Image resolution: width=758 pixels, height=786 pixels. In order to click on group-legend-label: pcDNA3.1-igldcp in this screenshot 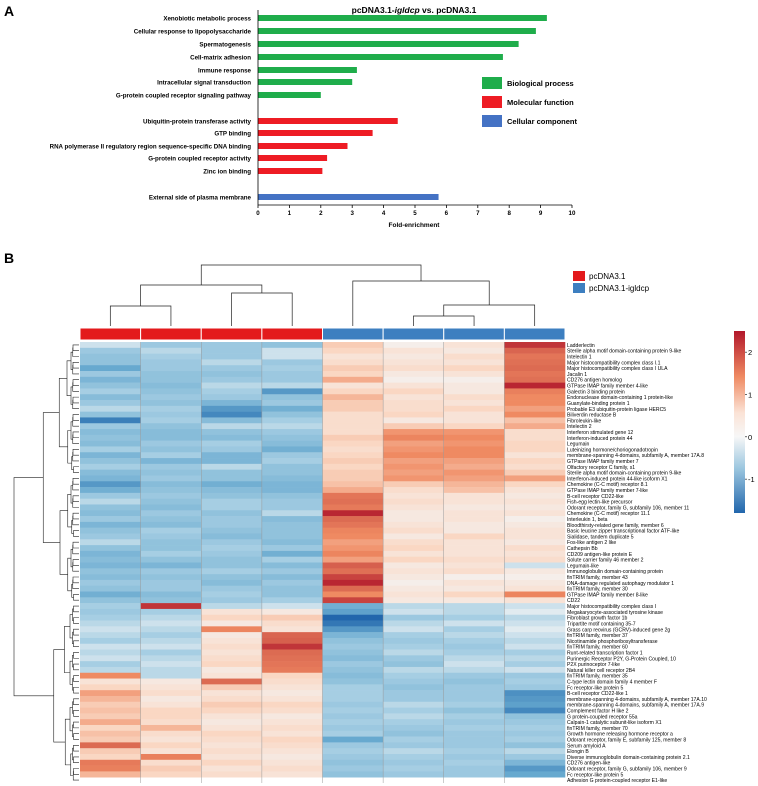, I will do `click(619, 288)`.